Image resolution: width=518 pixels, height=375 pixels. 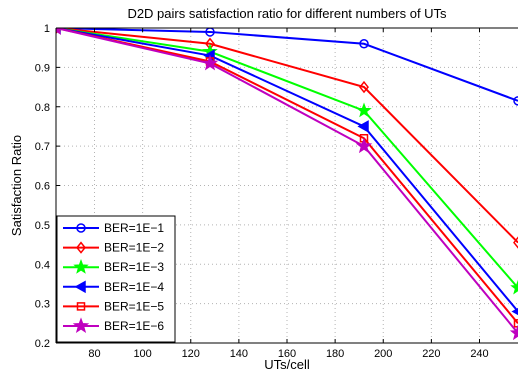 What do you see at coordinates (42, 344) in the screenshot?
I see `y-tick-label: 0.2` at bounding box center [42, 344].